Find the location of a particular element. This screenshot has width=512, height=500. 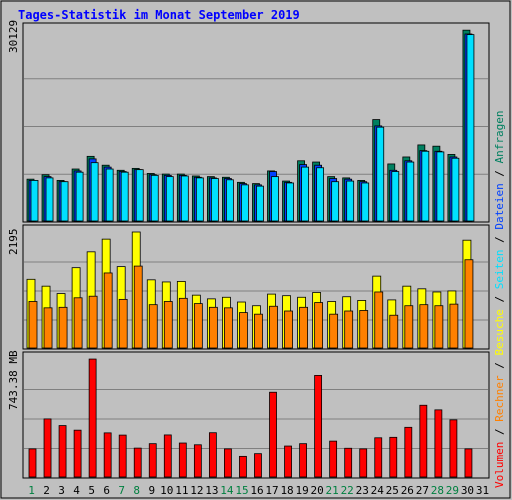

x-tick-label-23: 23 is located at coordinates (362, 490).